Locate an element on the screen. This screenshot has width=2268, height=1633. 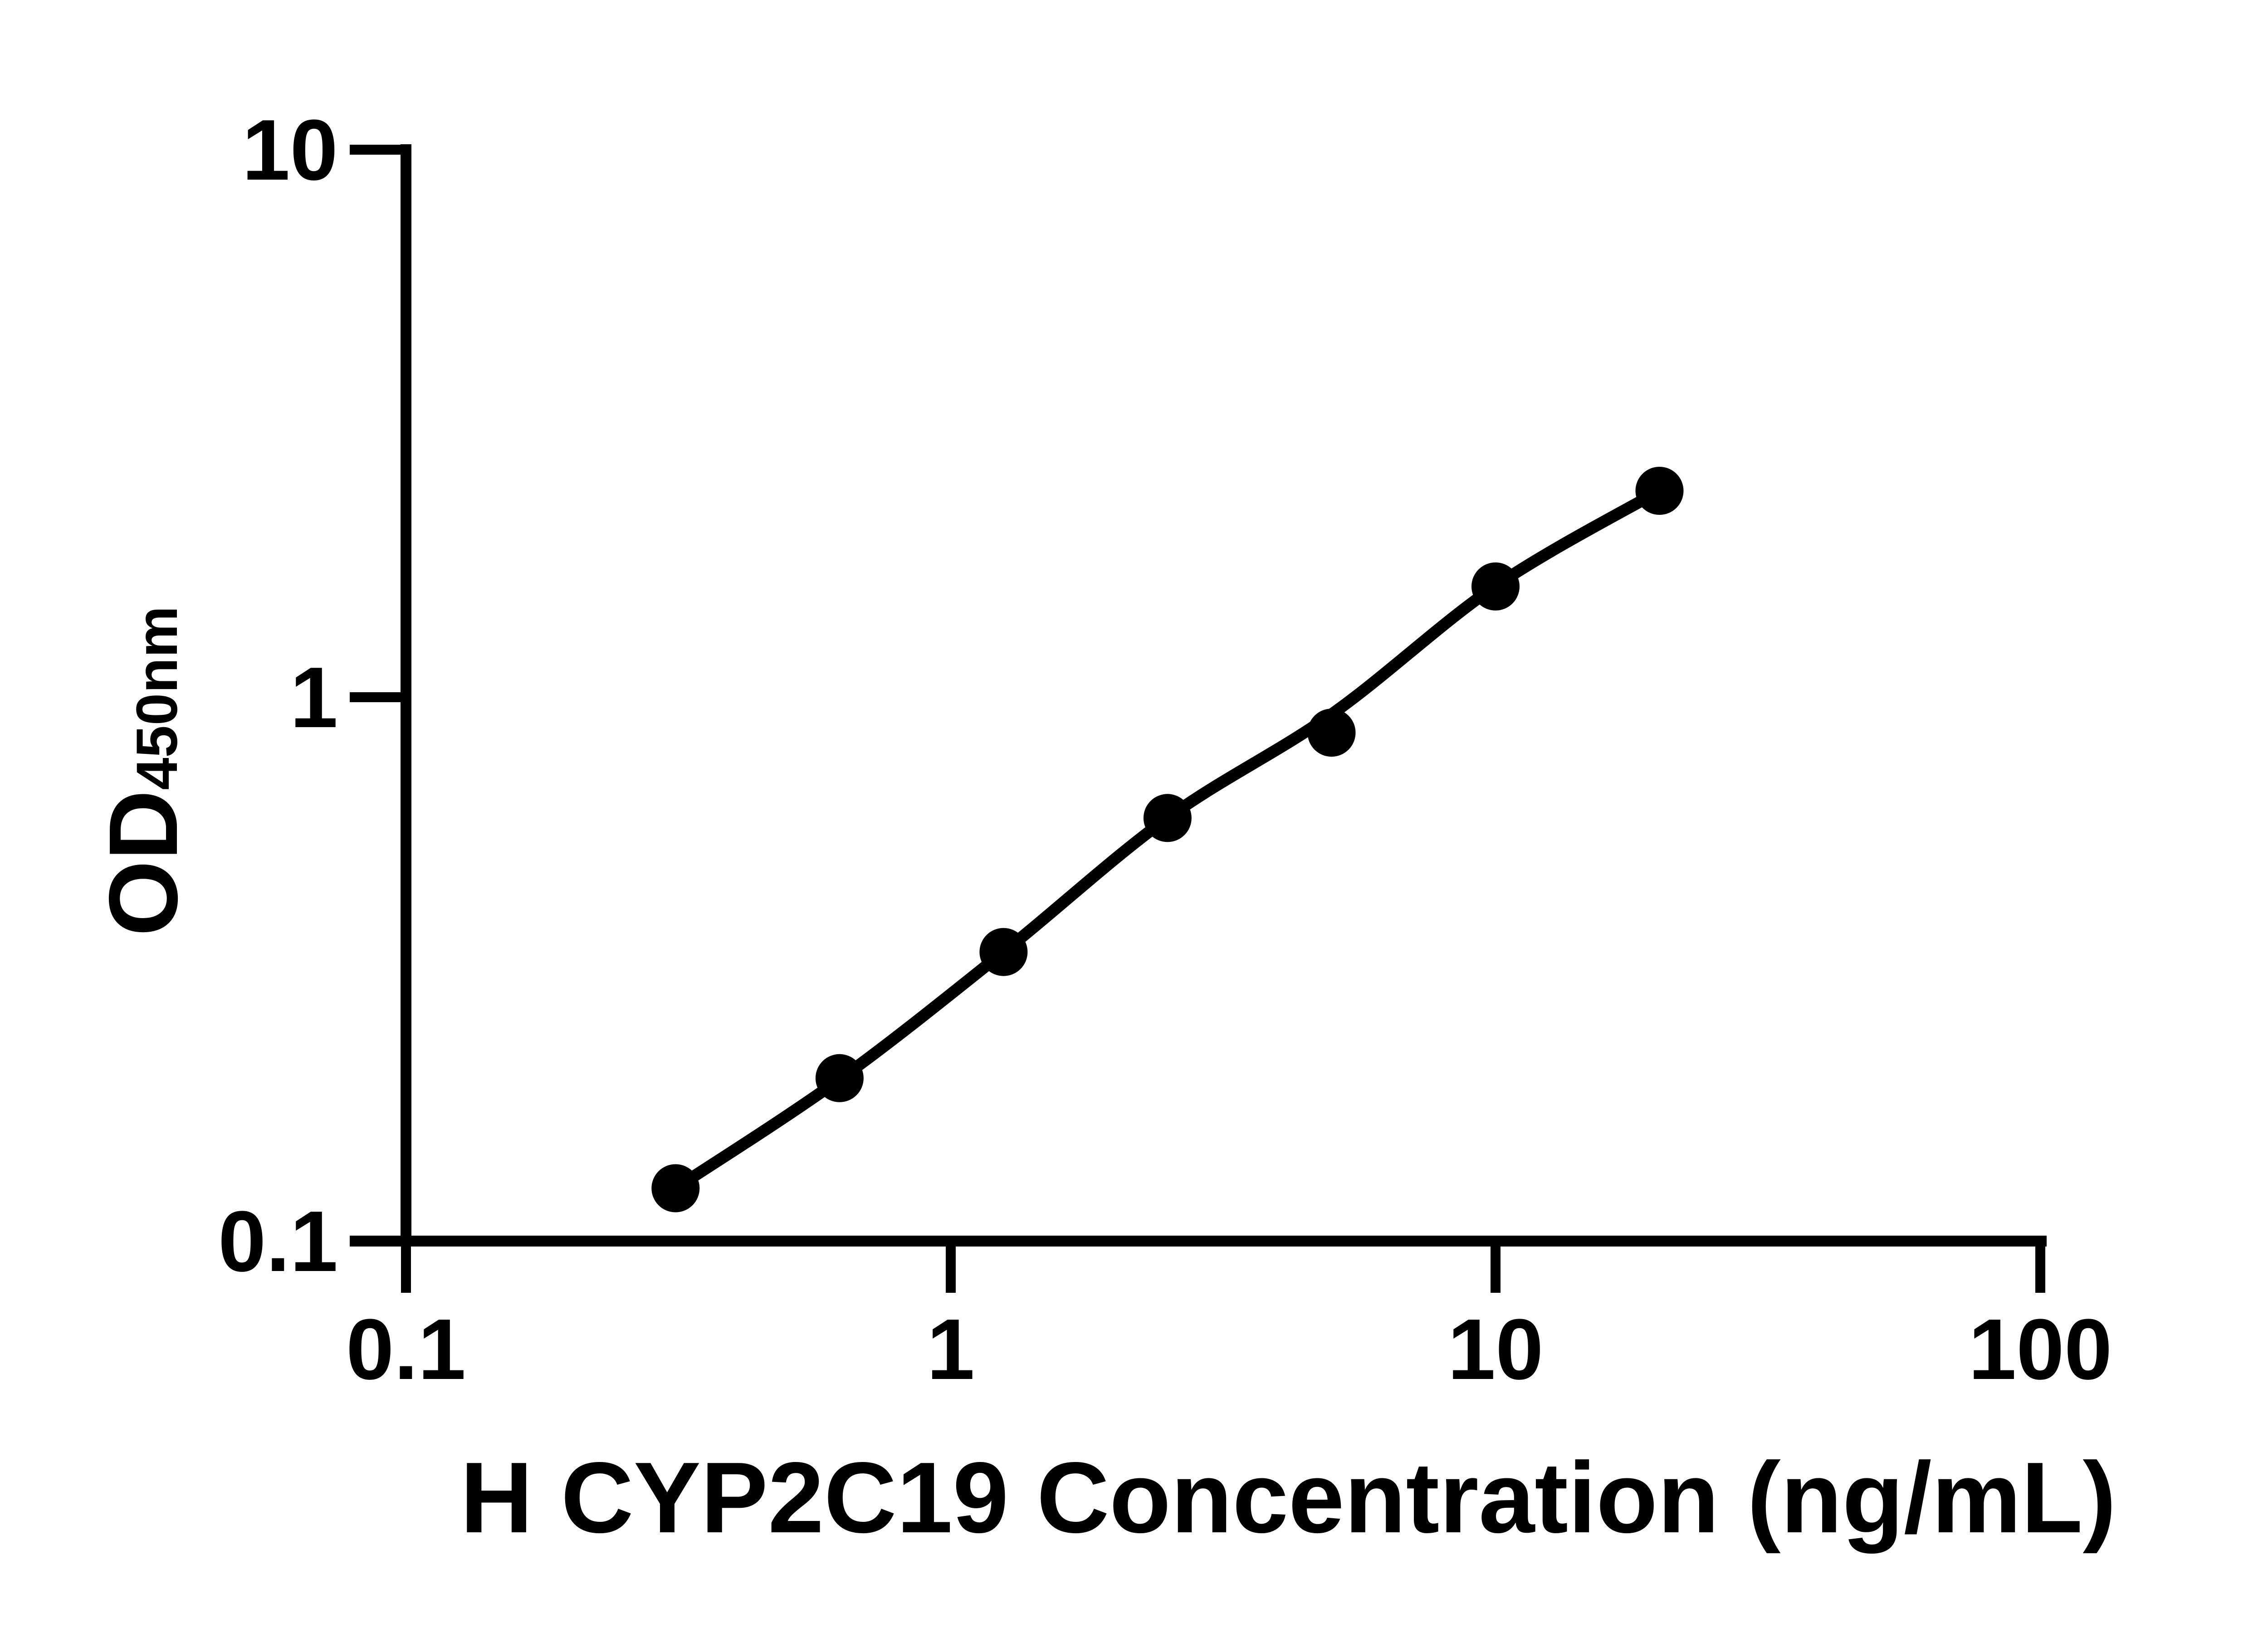
y-tick-label-10: 10 is located at coordinates (290, 150).